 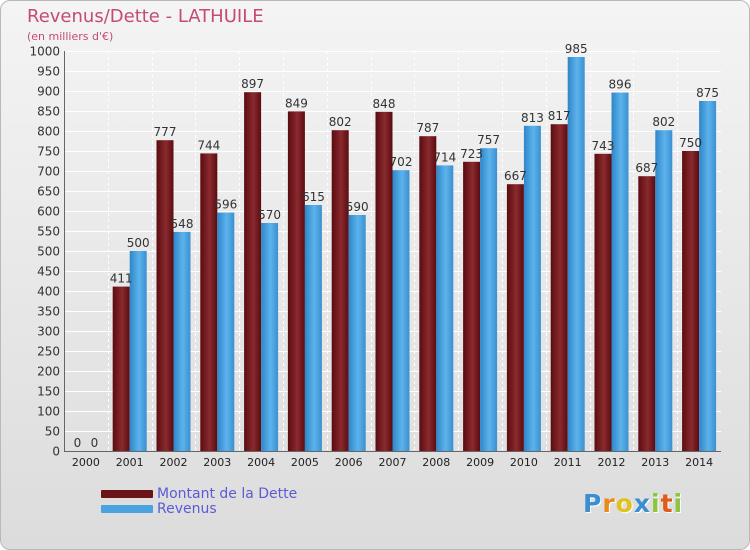 What do you see at coordinates (127, 509) in the screenshot?
I see `legend-swatch-revenus` at bounding box center [127, 509].